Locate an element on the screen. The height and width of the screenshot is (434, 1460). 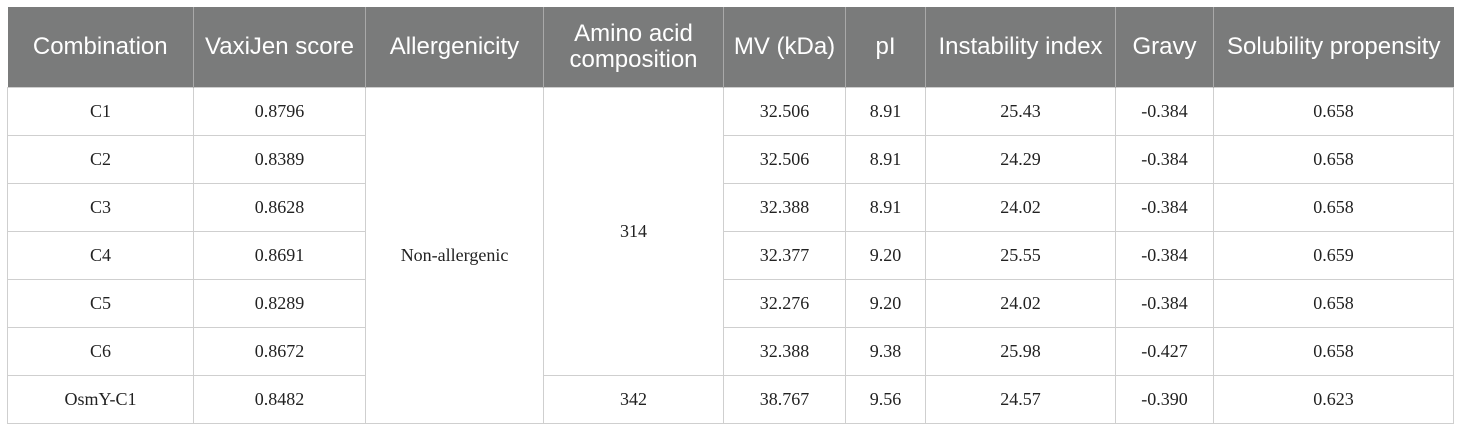
cell-vaxijen: 0.8628 is located at coordinates (279, 207).